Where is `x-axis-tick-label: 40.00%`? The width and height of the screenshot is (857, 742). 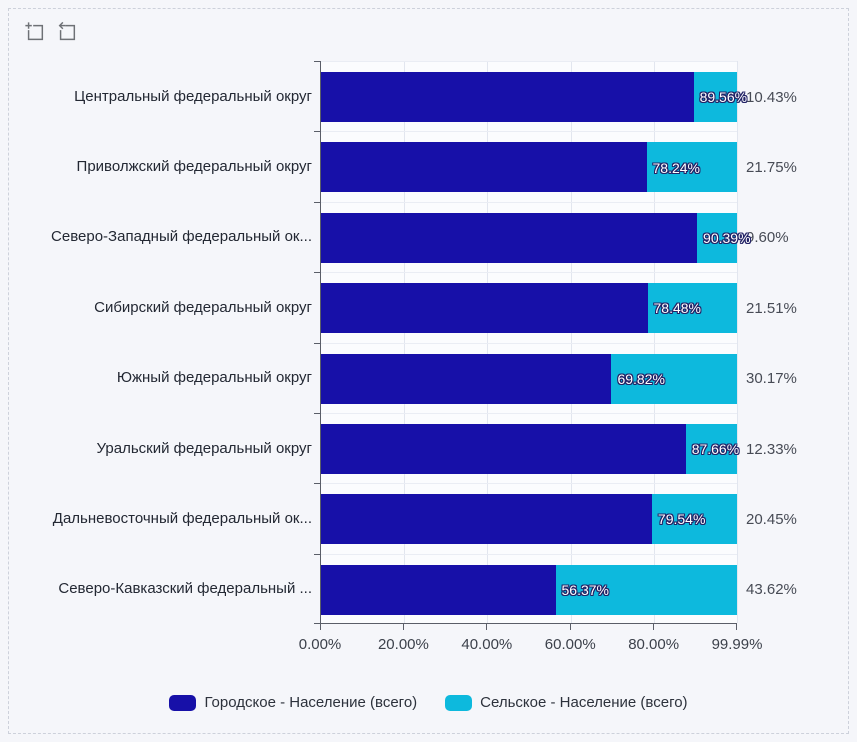 x-axis-tick-label: 40.00% is located at coordinates (487, 644).